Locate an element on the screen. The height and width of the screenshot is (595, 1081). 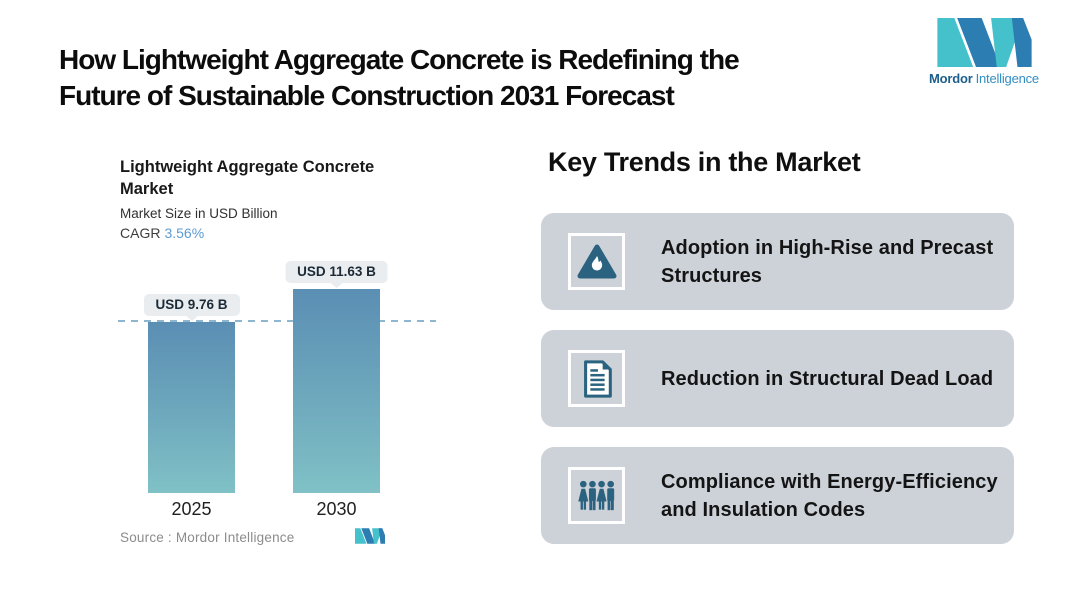
bar-value-bubble-2025: USD 9.76 B is located at coordinates (191, 307).